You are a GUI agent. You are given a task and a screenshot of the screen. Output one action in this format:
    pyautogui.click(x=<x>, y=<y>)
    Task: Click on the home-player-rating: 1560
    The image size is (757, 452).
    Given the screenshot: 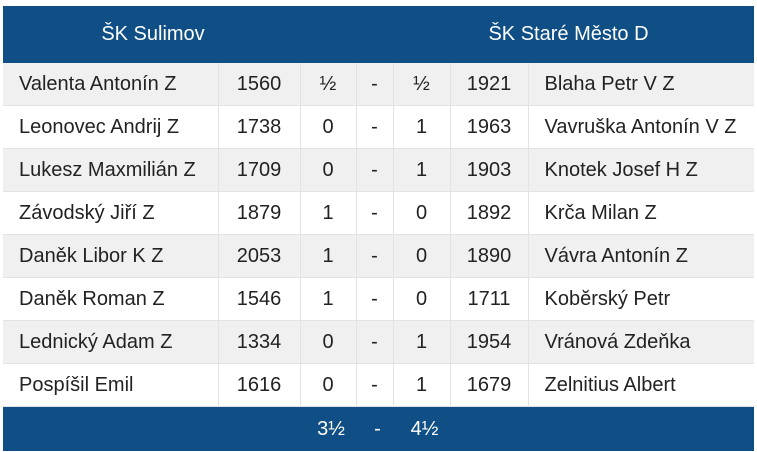 What is the action you would take?
    pyautogui.click(x=259, y=84)
    